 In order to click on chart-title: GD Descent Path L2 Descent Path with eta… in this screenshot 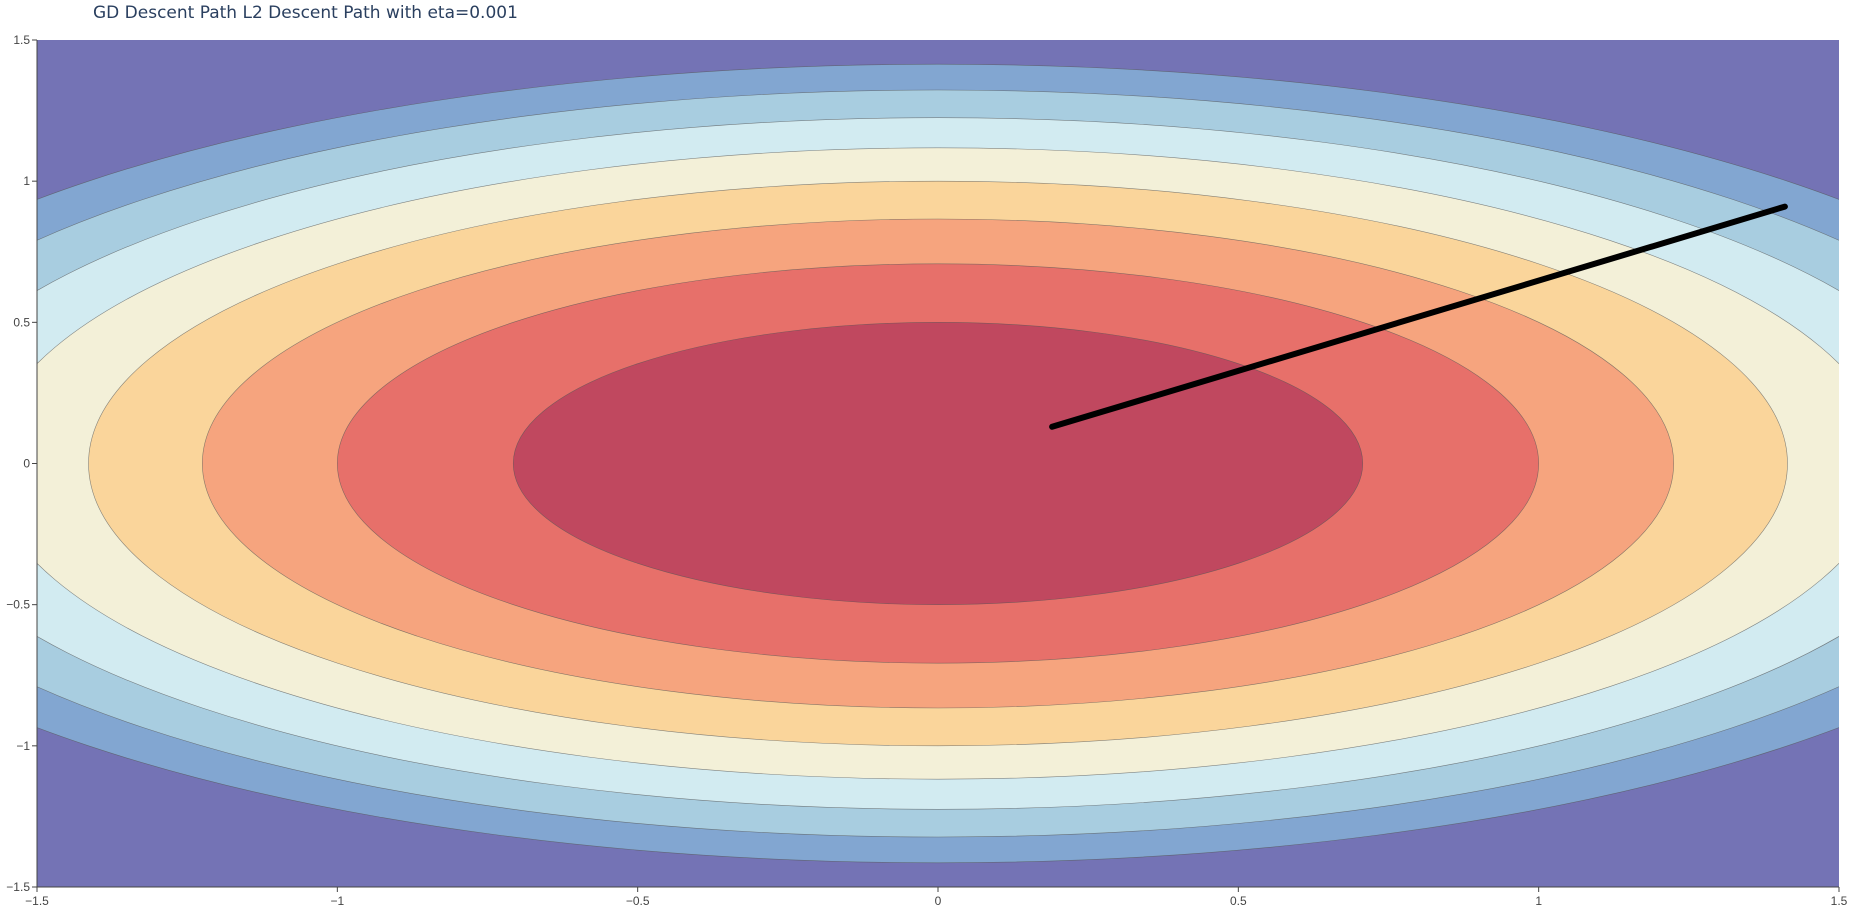, I will do `click(305, 13)`.